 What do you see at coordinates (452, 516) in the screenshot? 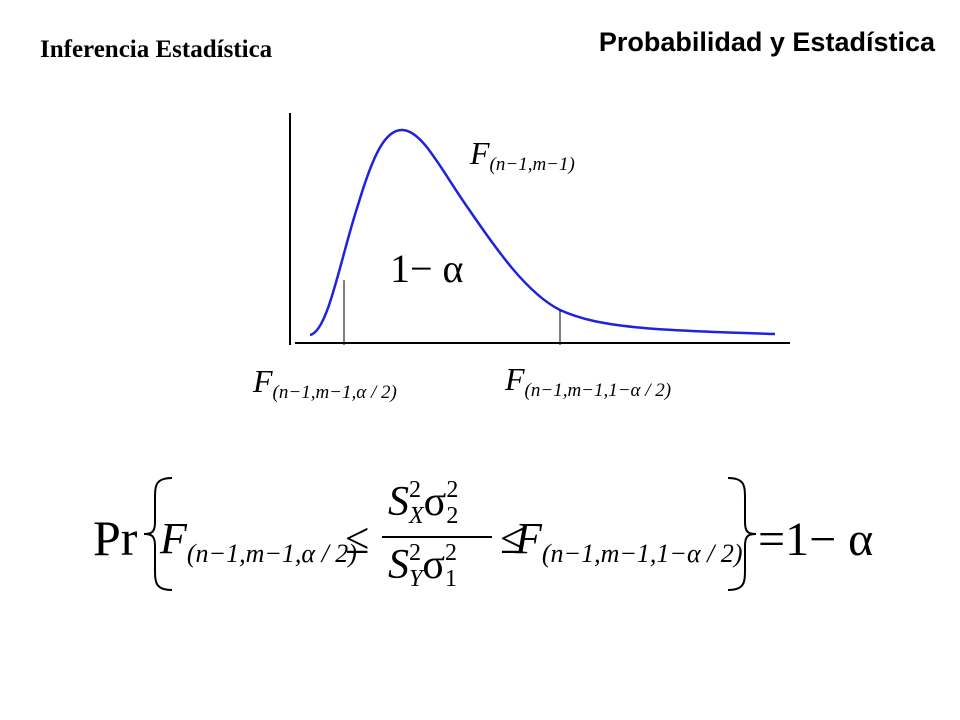
I see `sub: 2` at bounding box center [452, 516].